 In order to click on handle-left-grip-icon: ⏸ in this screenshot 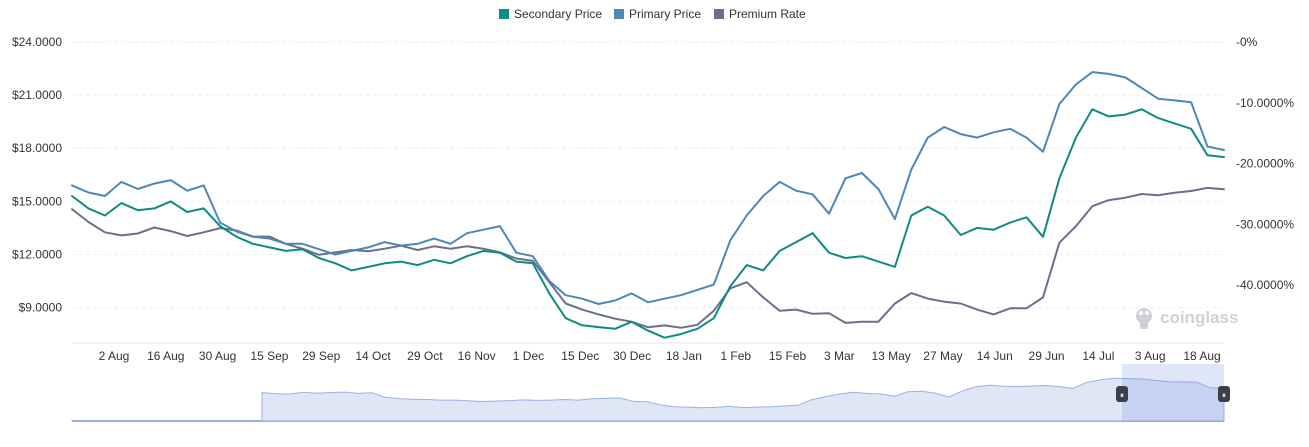, I will do `click(1122, 395)`.